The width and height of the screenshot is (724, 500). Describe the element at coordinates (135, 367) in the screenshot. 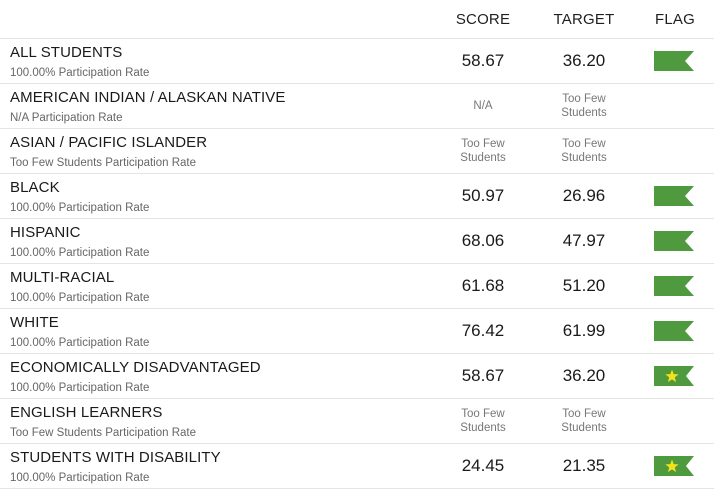

I see `student-group-name: ECONOMICALLY DISADVANTAGED` at that location.